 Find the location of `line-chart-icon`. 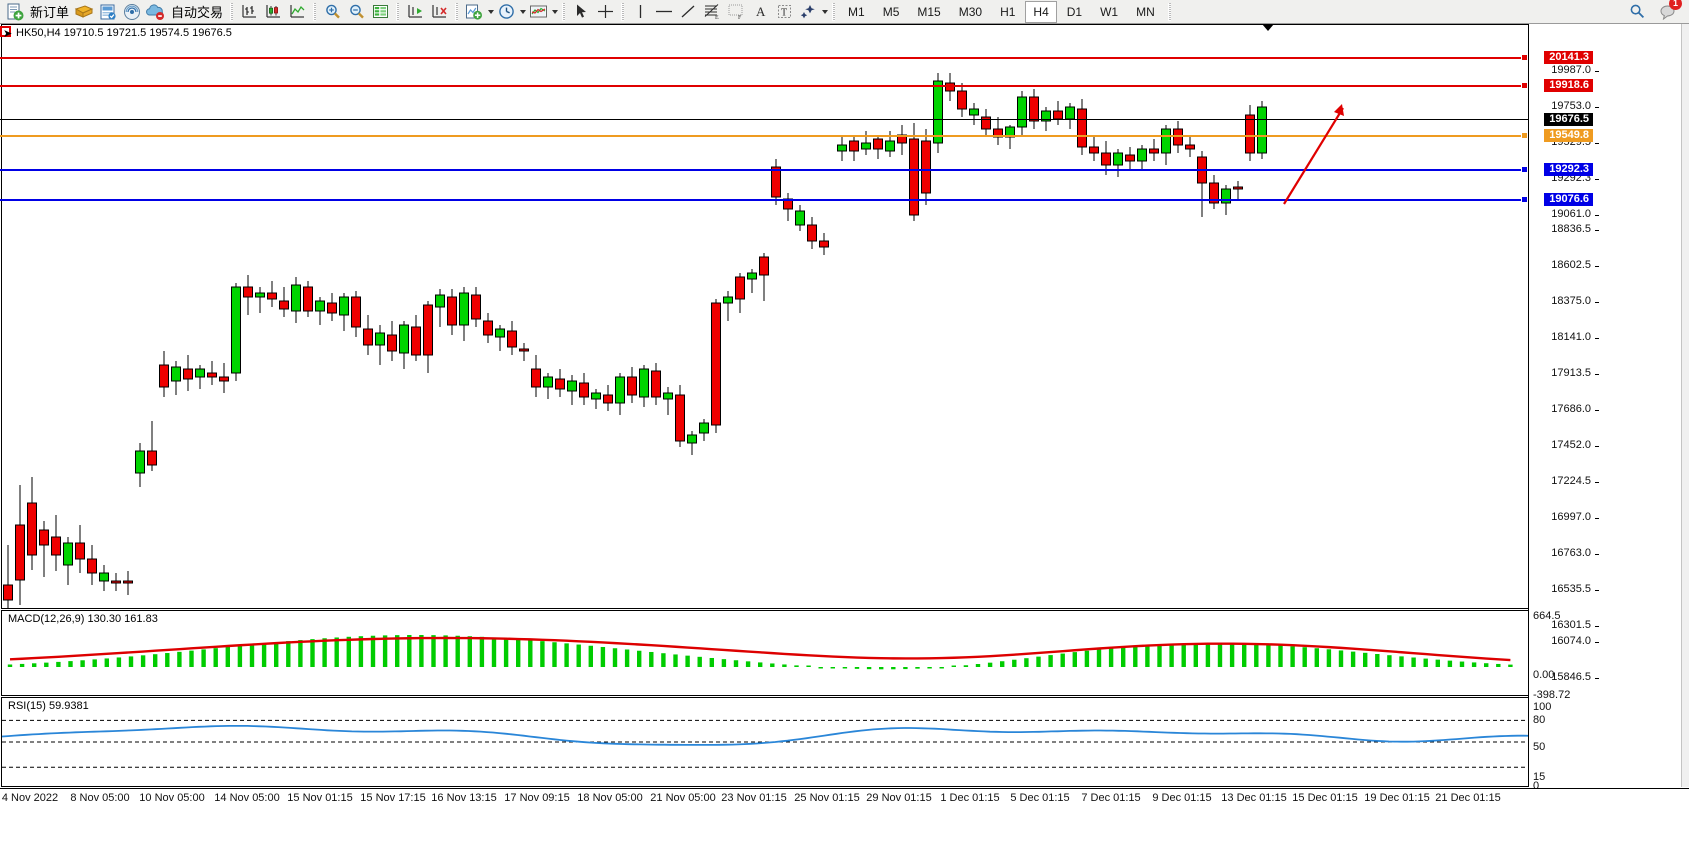

line-chart-icon is located at coordinates (297, 12).